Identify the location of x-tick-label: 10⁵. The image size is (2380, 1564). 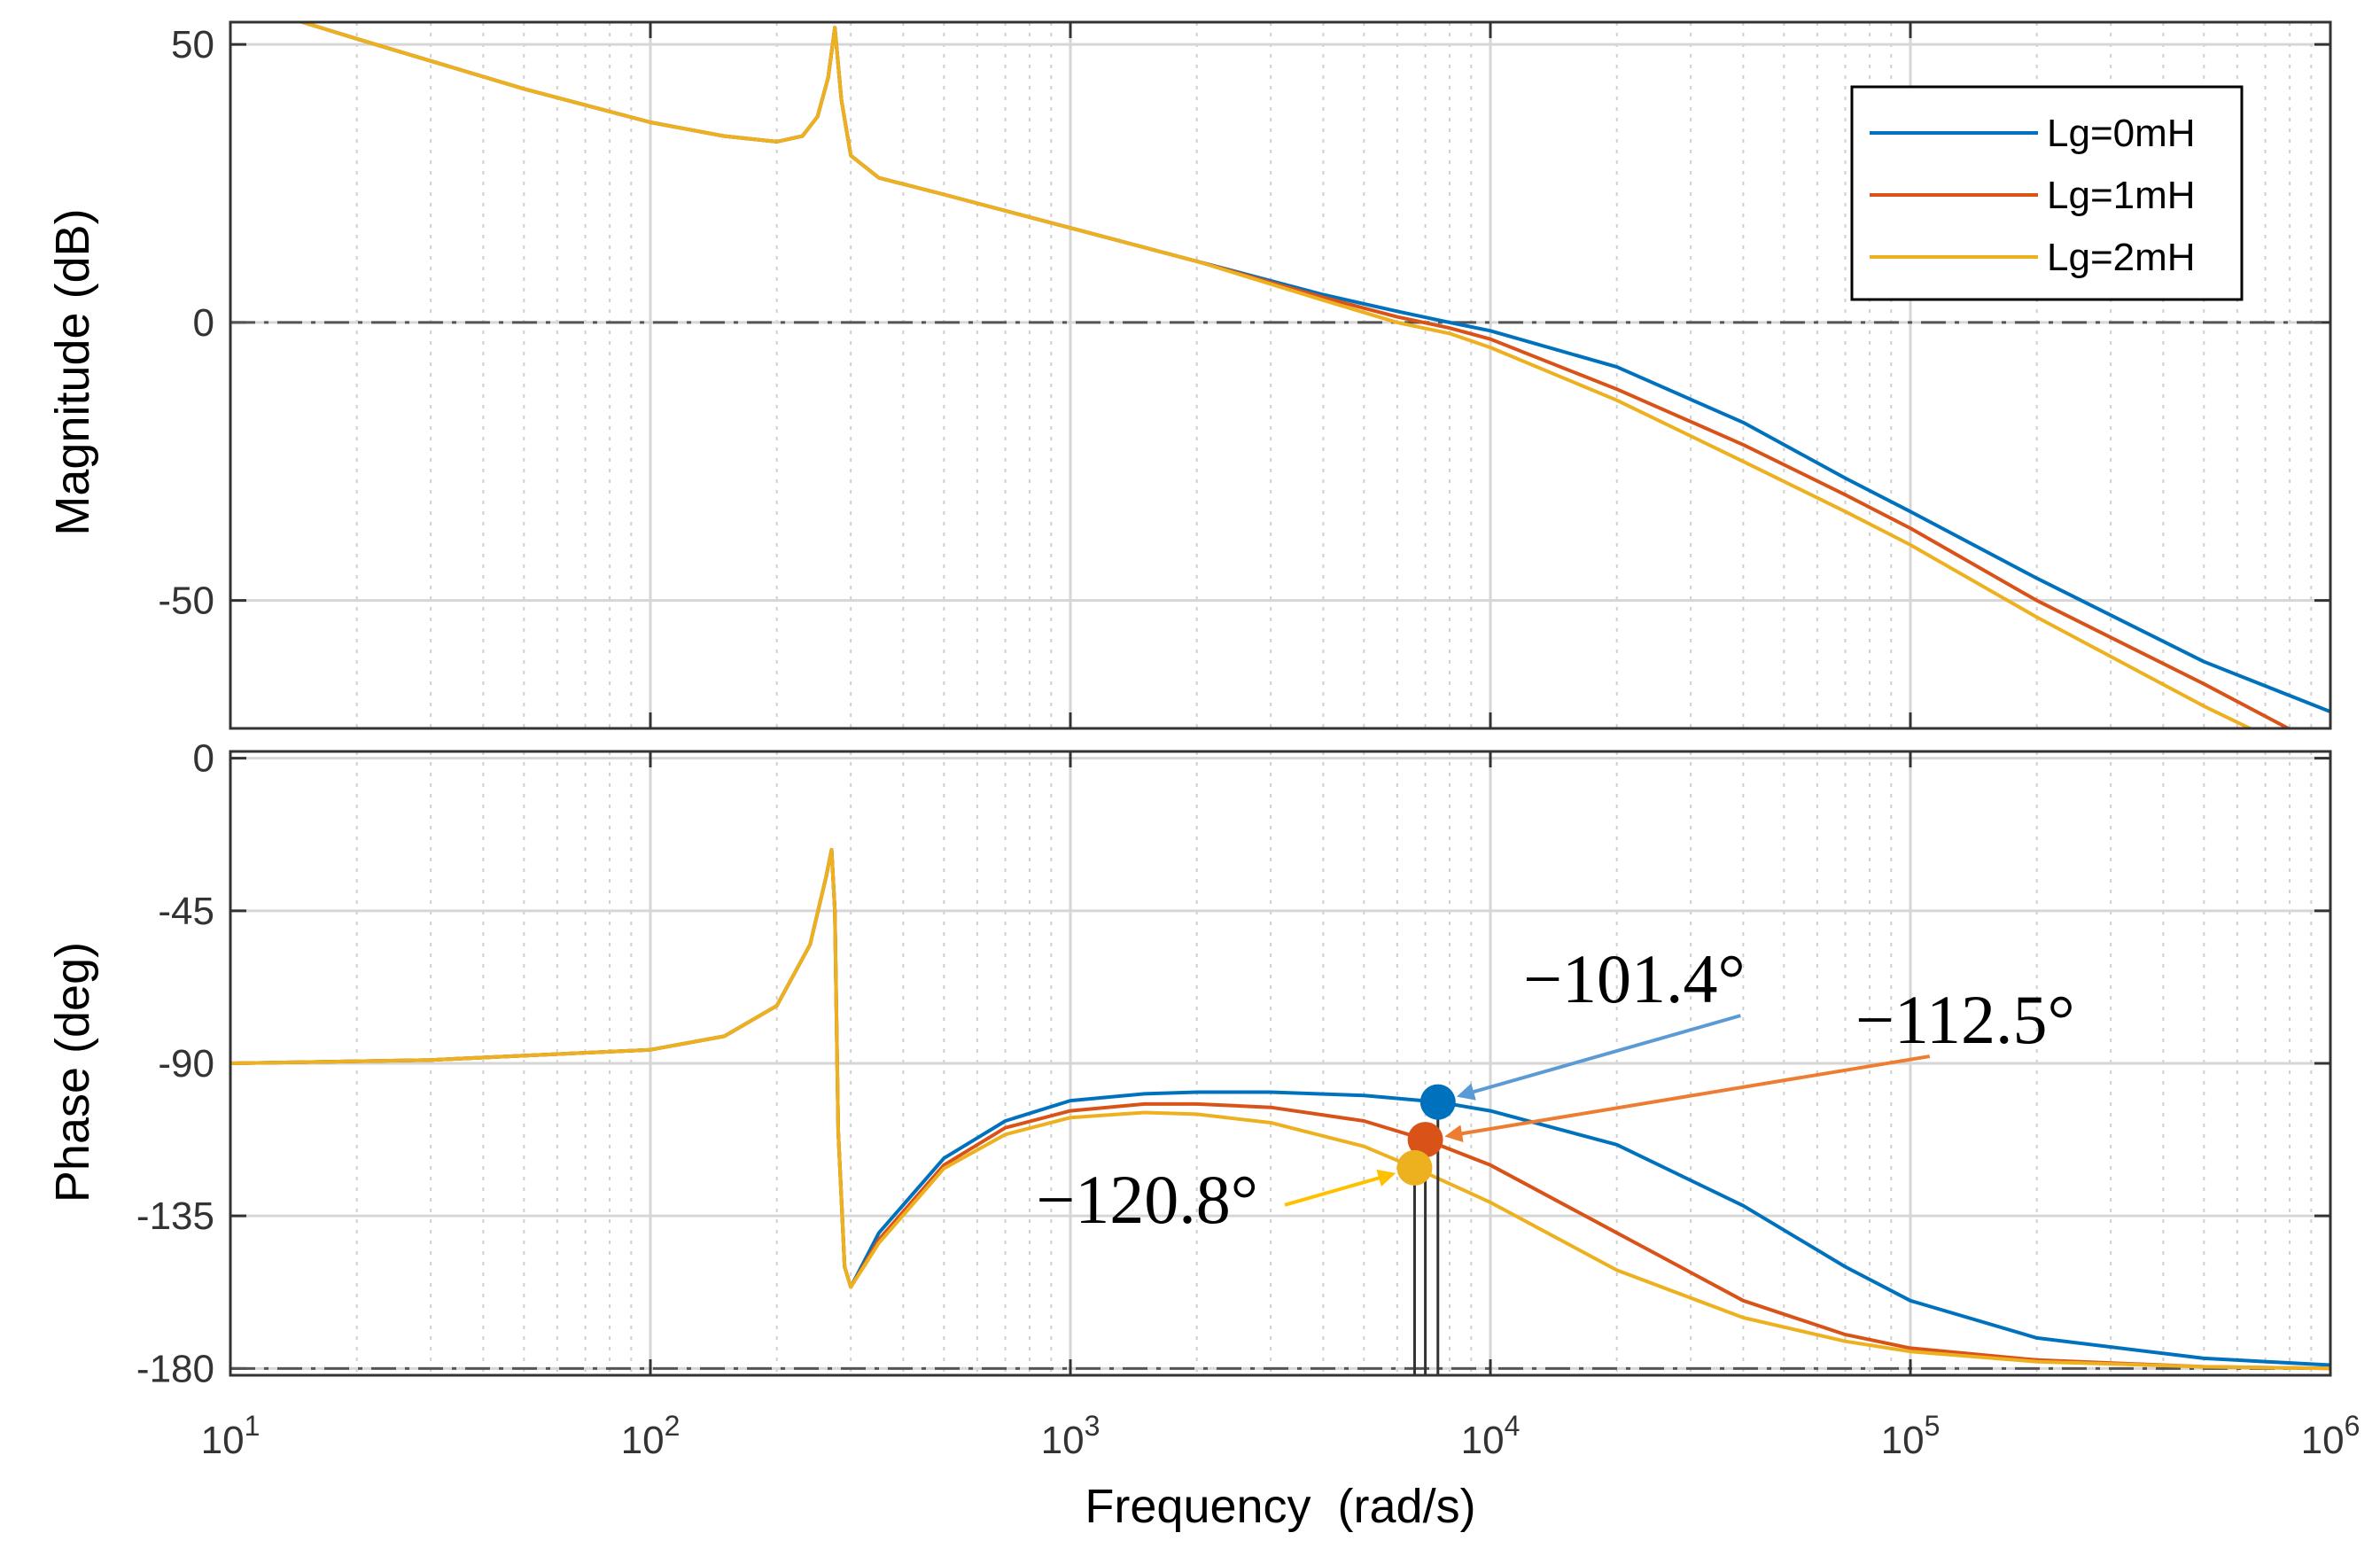
(1911, 1436).